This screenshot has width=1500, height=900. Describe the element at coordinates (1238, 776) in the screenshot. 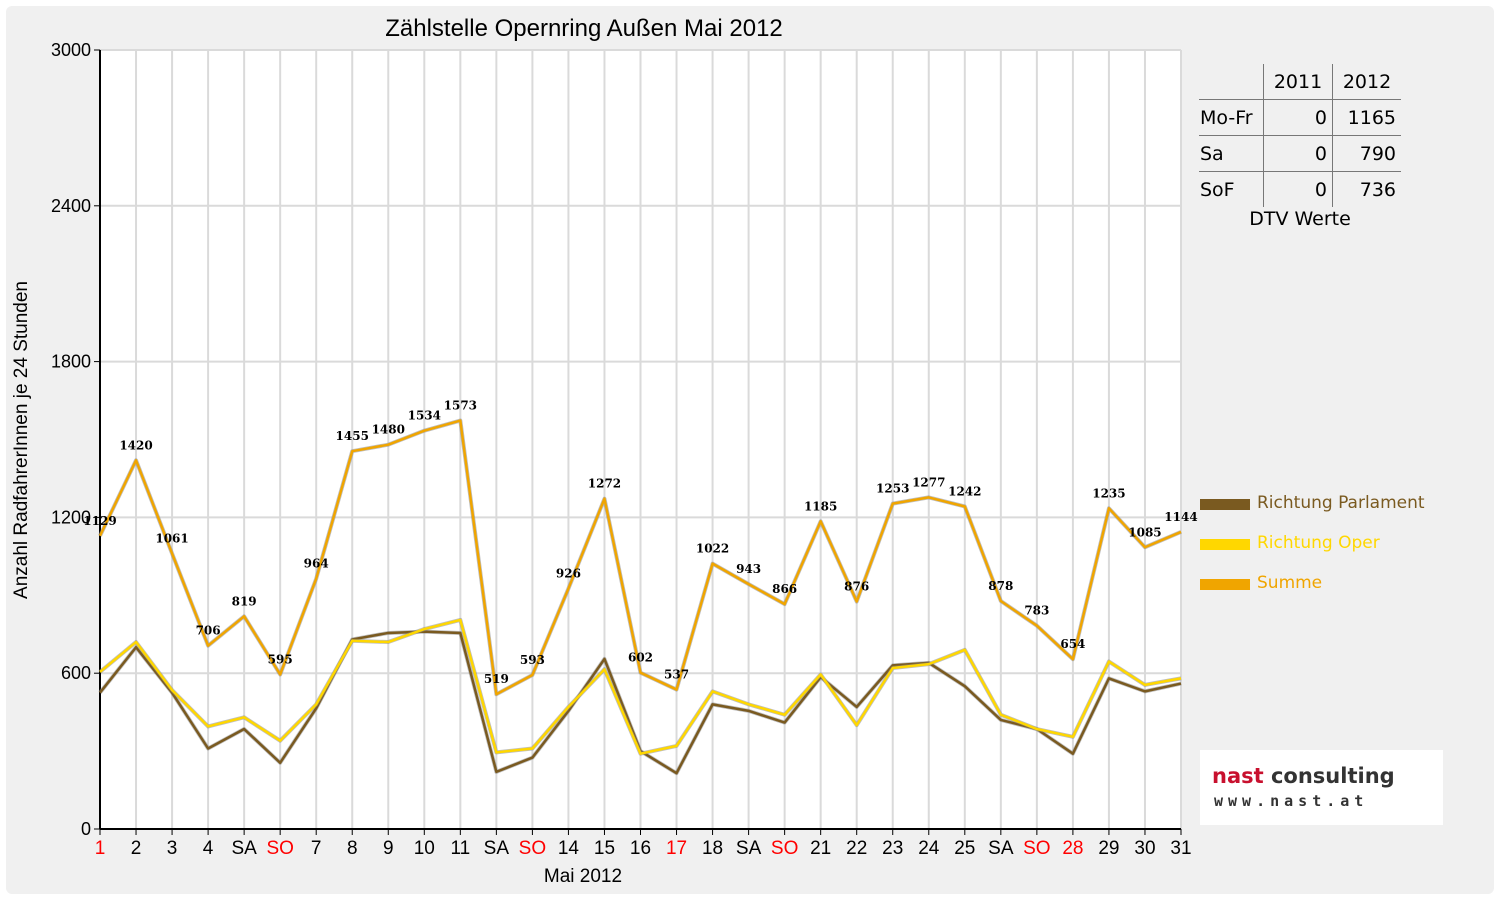

I see `logo-word-nast: nast` at that location.